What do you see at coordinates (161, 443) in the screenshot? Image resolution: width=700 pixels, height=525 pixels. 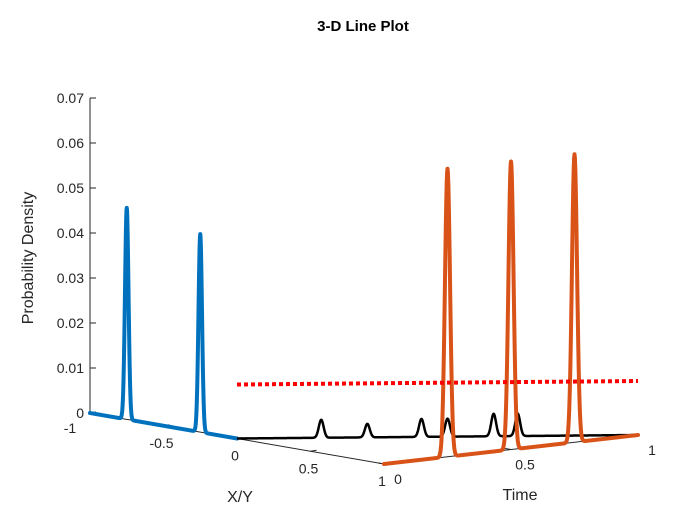 I see `xy-tick-label: -0.5` at bounding box center [161, 443].